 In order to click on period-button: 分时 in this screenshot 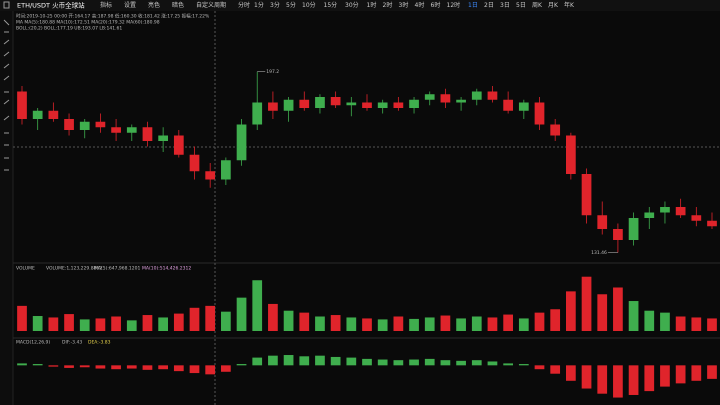, I will do `click(244, 5)`.